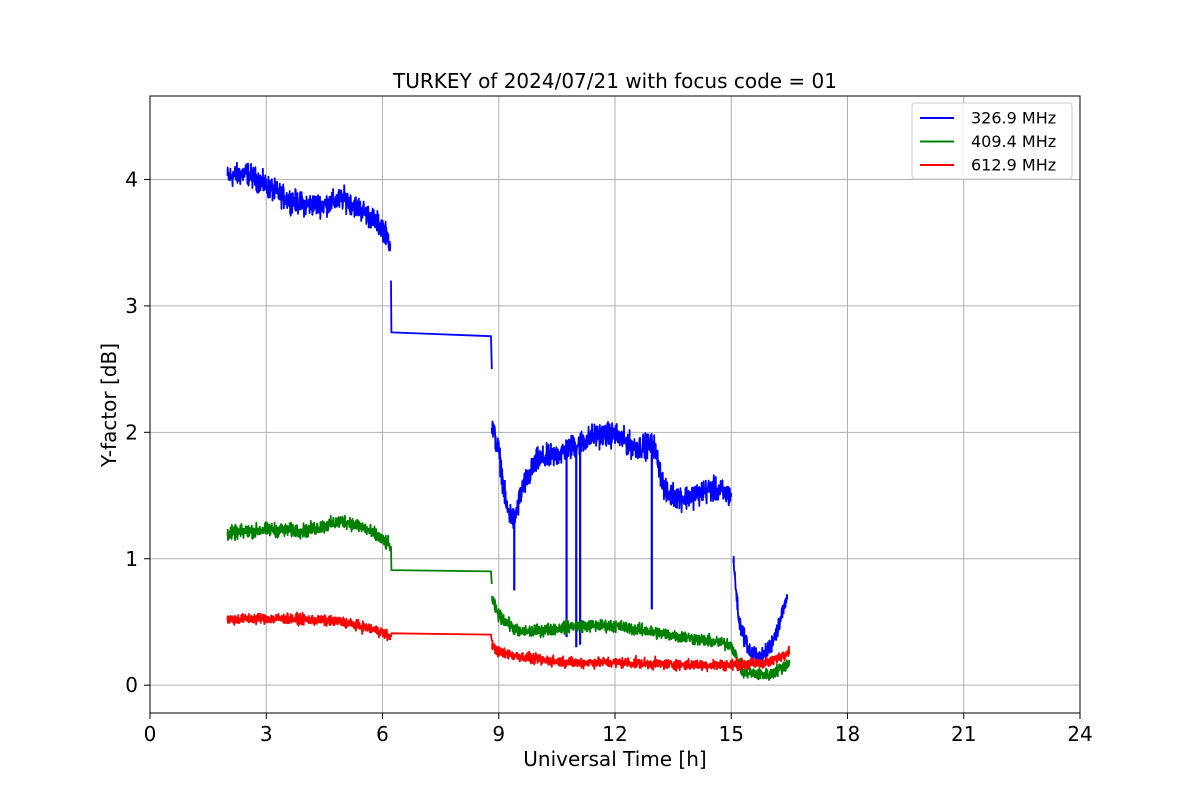 The height and width of the screenshot is (800, 1200). What do you see at coordinates (1079, 734) in the screenshot?
I see `x-tick-label: 24` at bounding box center [1079, 734].